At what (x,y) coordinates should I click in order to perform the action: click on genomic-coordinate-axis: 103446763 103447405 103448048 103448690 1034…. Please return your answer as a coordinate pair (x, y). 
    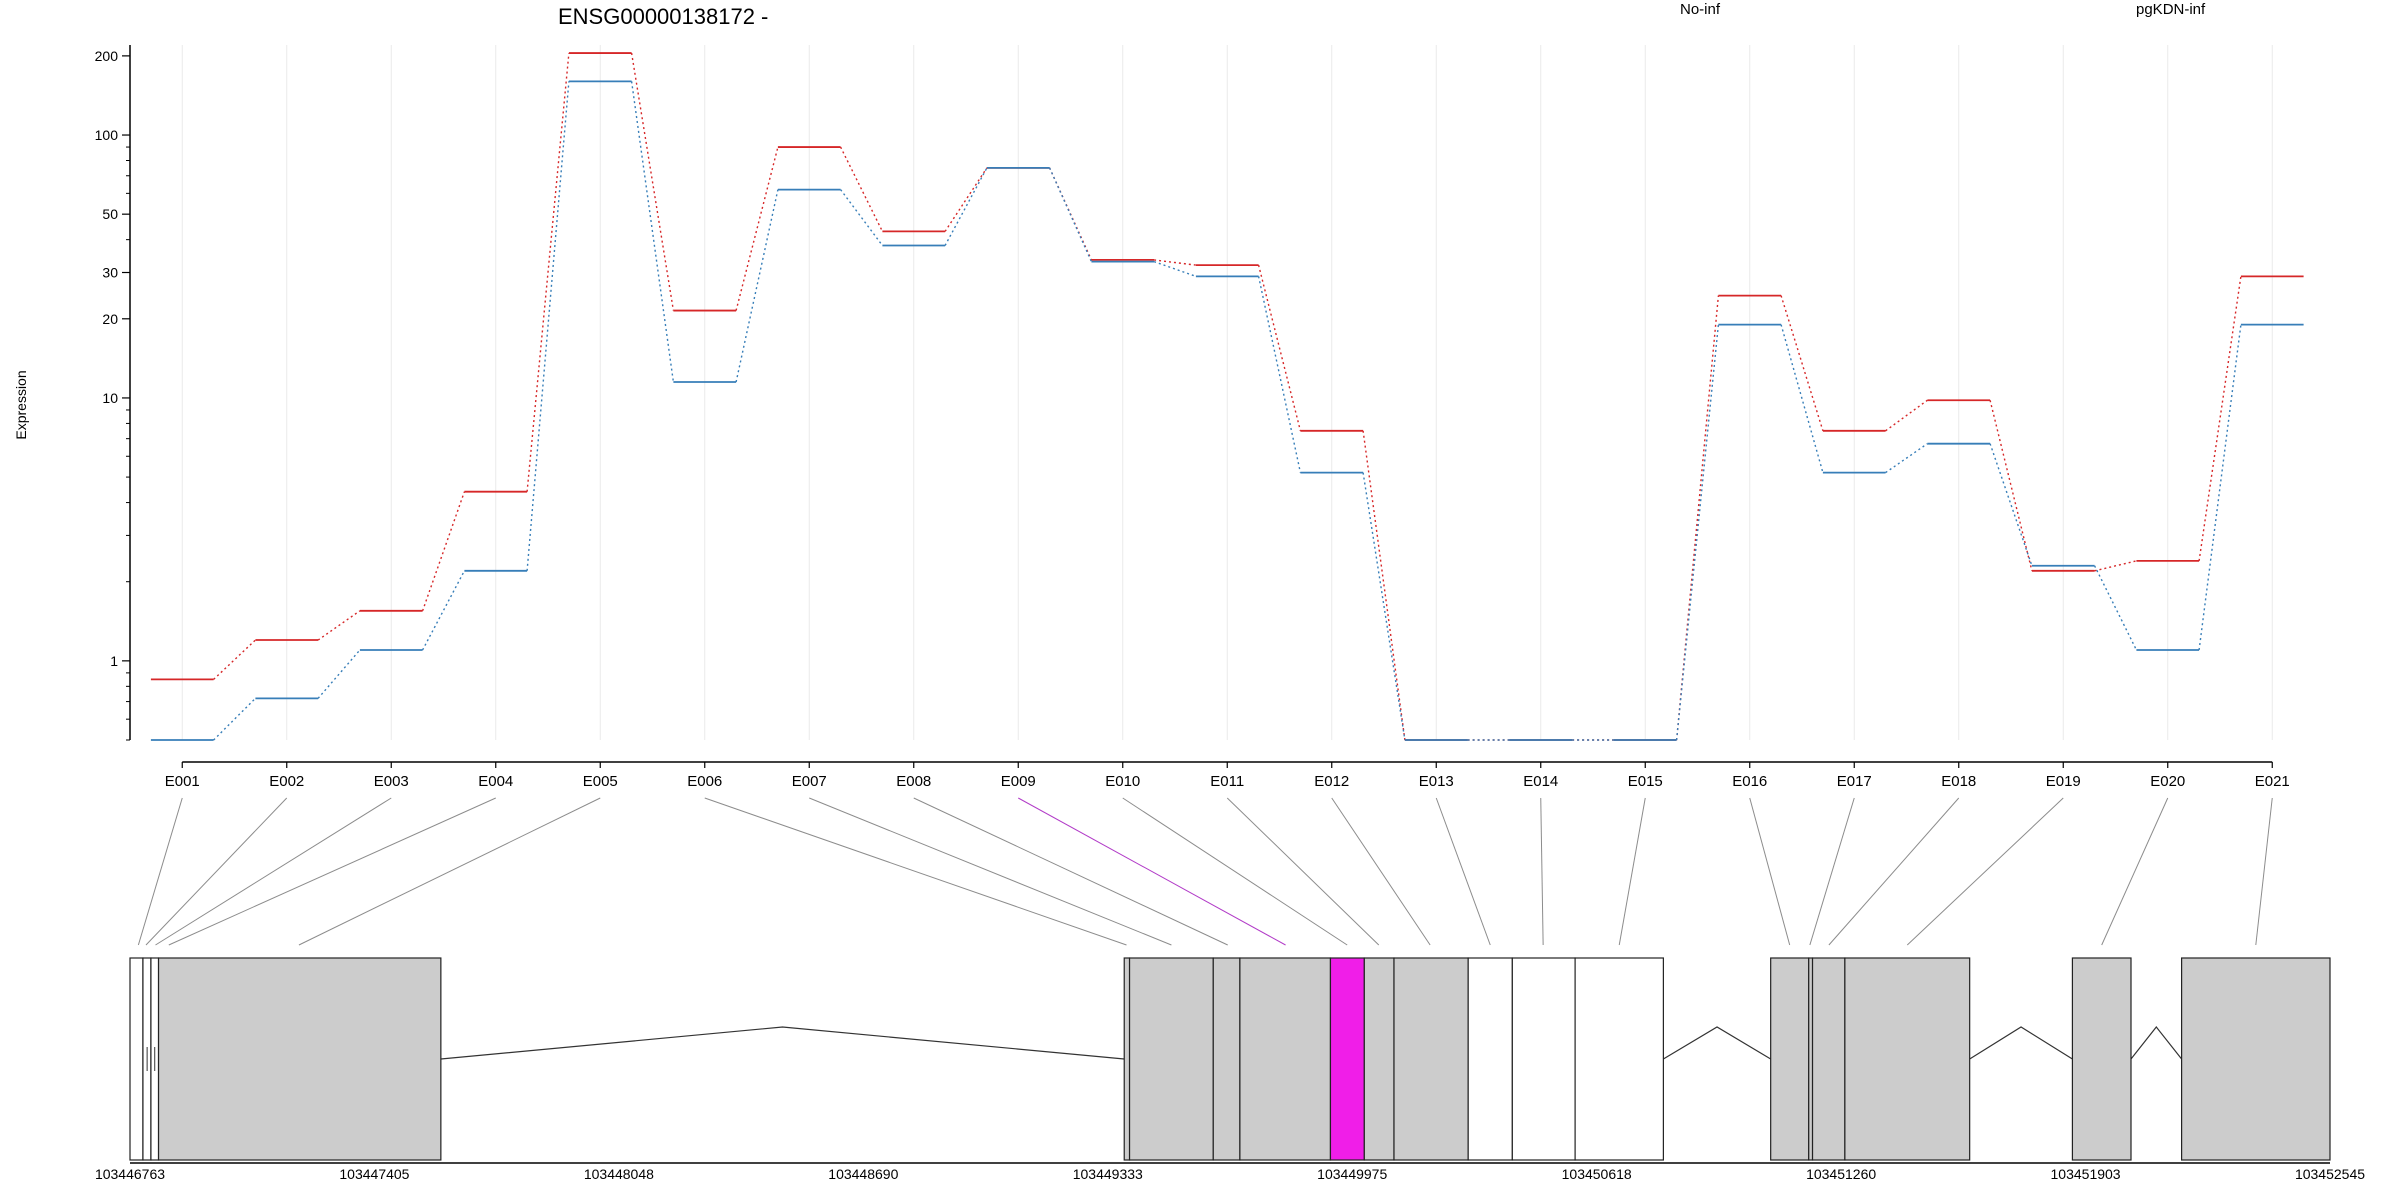
    Looking at the image, I should click on (1230, 1172).